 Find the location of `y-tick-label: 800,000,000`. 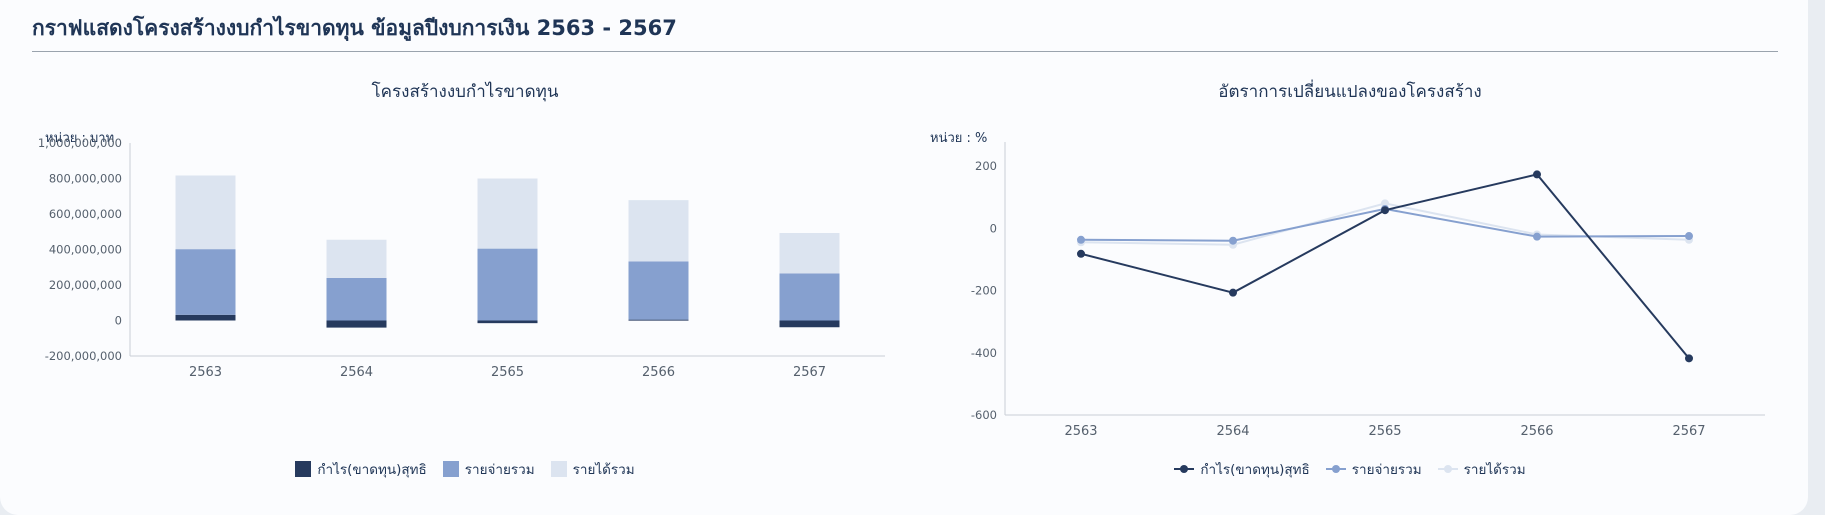

y-tick-label: 800,000,000 is located at coordinates (85, 179).